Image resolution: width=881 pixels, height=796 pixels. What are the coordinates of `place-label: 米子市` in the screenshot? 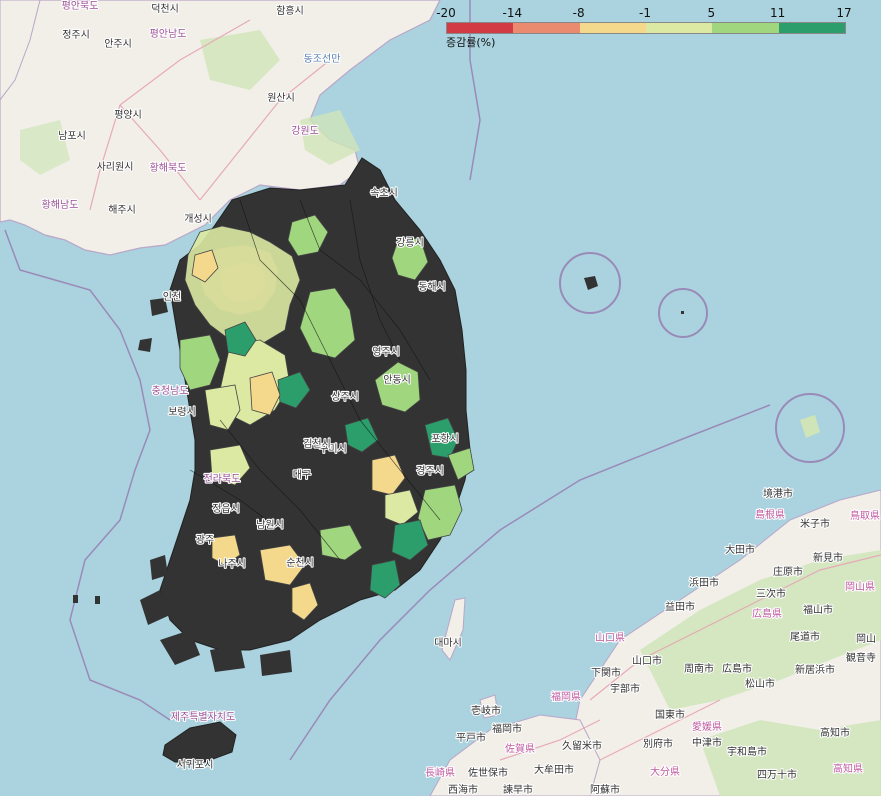 It's located at (815, 523).